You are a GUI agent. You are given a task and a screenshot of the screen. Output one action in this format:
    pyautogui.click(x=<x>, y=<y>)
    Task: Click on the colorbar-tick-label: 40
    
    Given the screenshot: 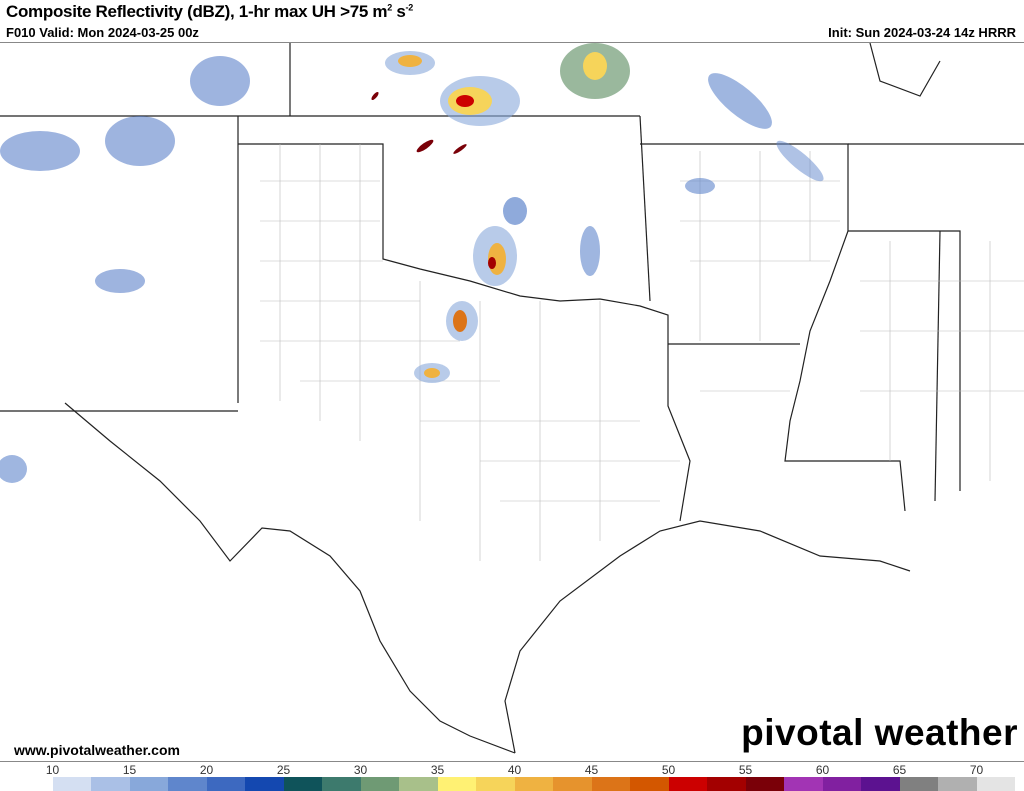 What is the action you would take?
    pyautogui.click(x=514, y=770)
    